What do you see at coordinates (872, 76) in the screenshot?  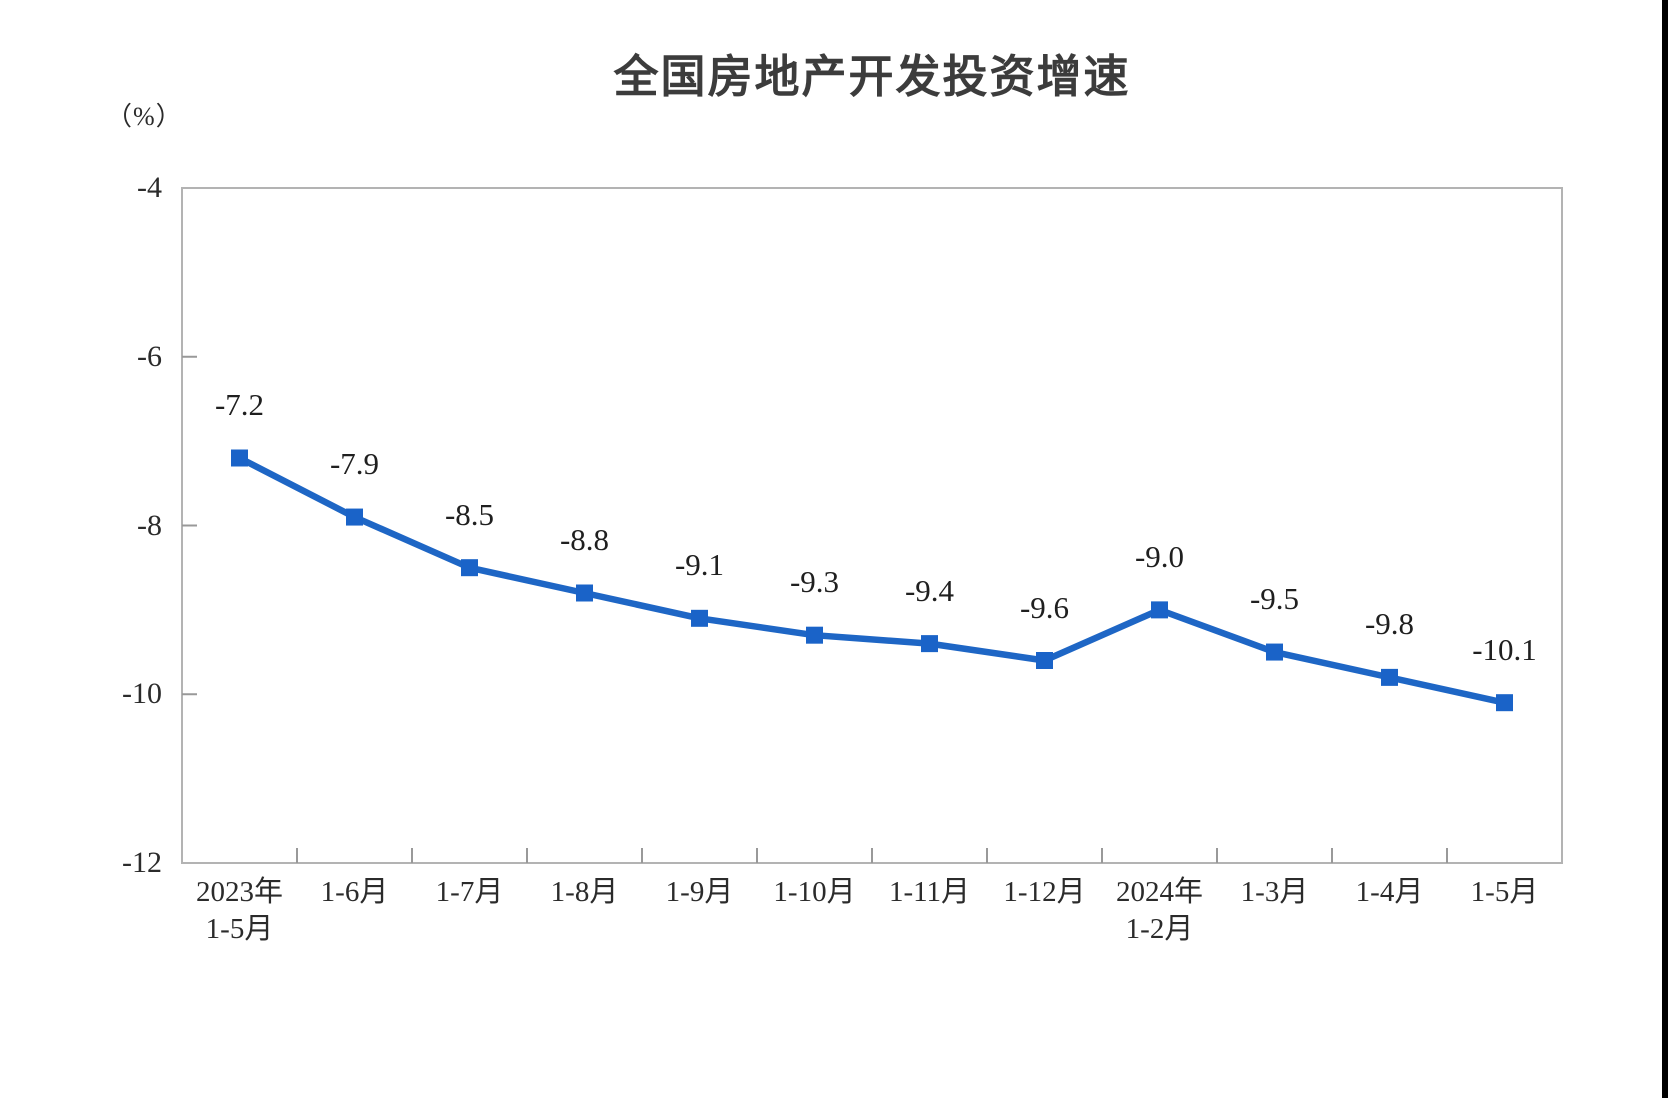 I see `chart-title: 全国房地产开发投资增速` at bounding box center [872, 76].